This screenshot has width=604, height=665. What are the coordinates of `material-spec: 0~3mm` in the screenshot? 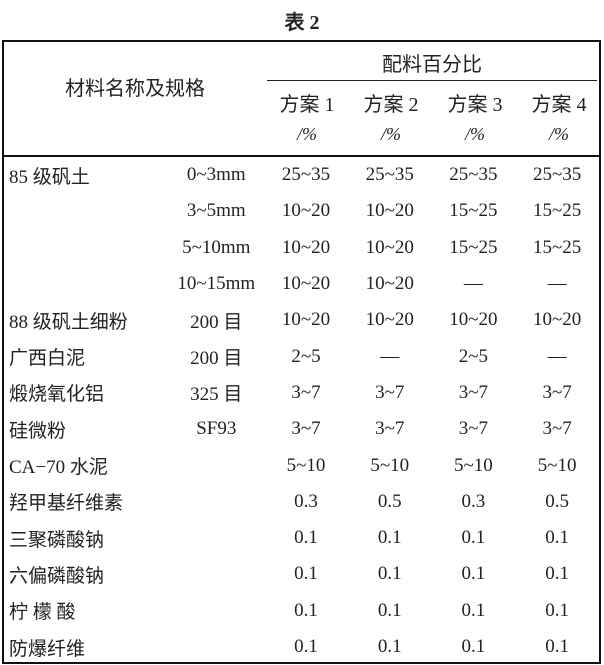 It's located at (216, 175).